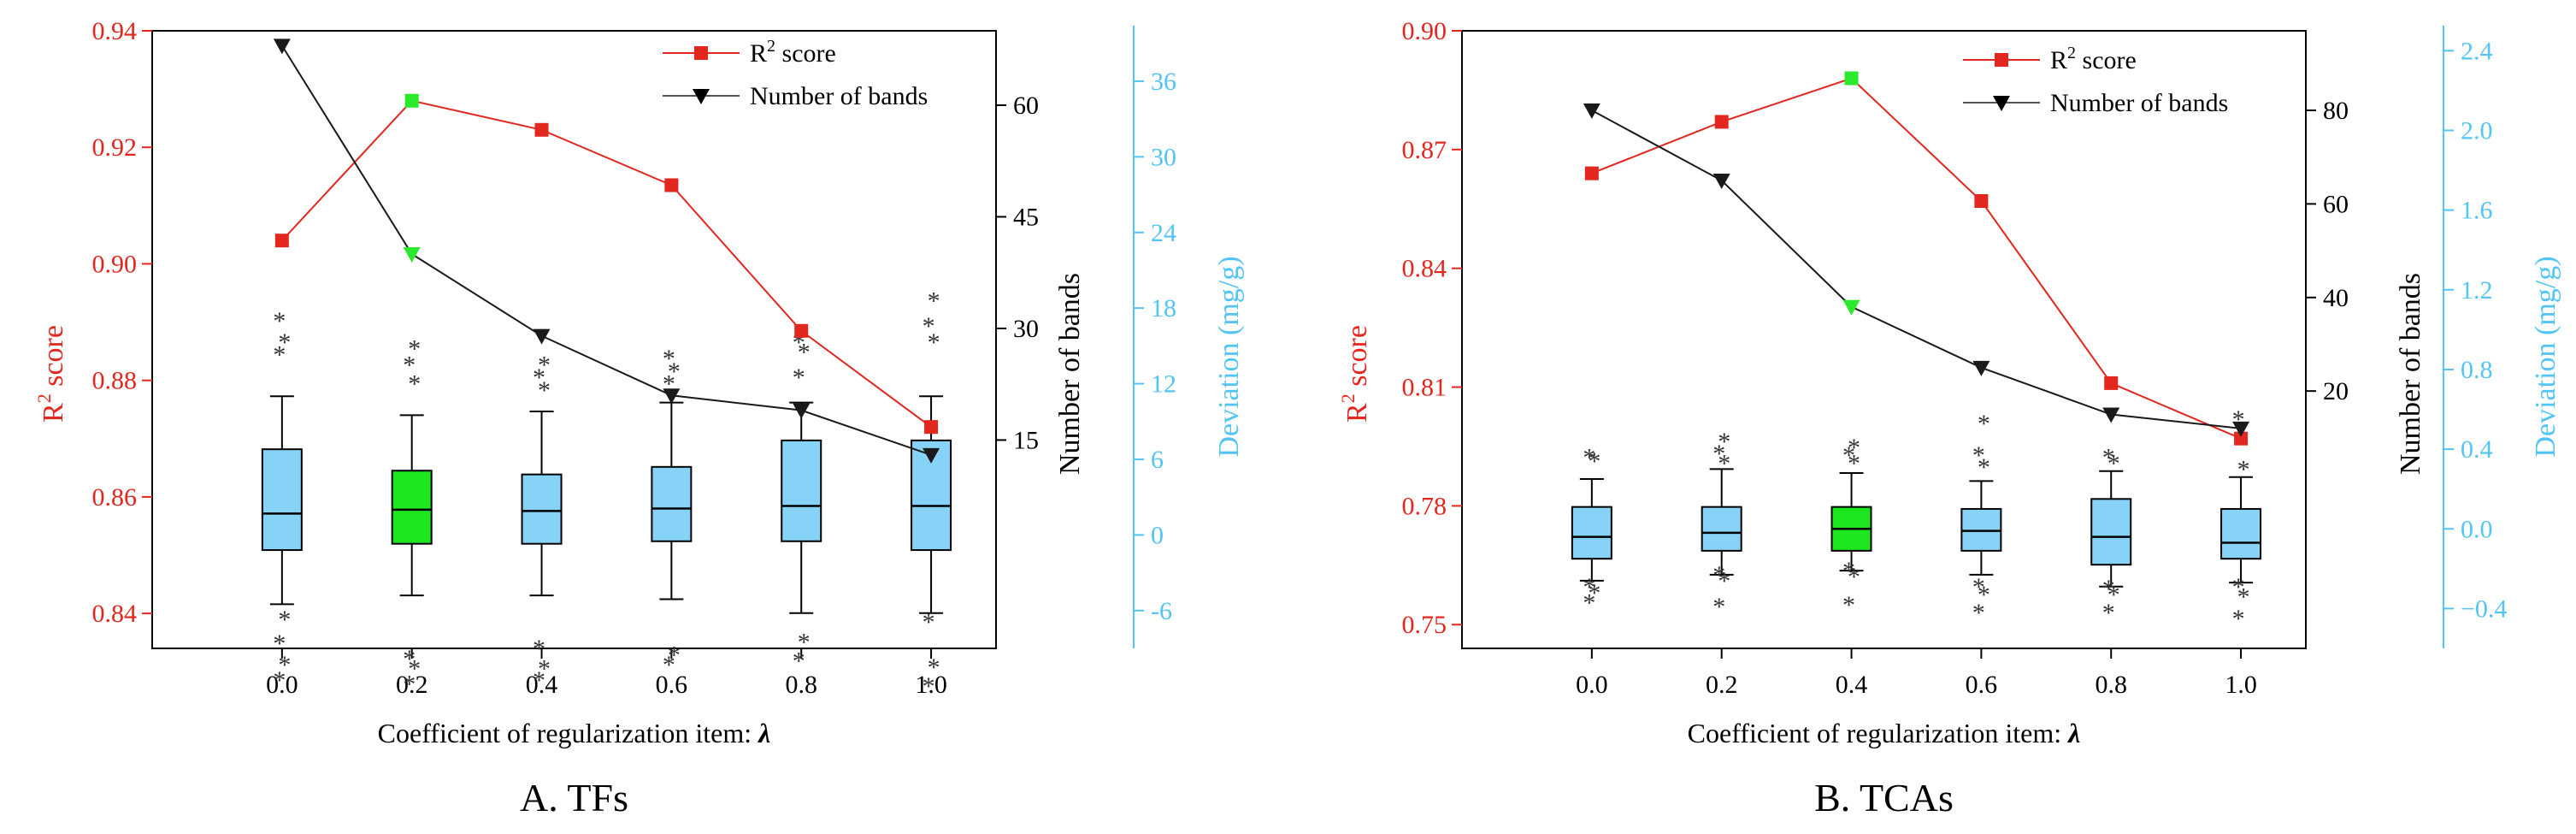  Describe the element at coordinates (2477, 290) in the screenshot. I see `deviation-tick-label: 1.2` at that location.